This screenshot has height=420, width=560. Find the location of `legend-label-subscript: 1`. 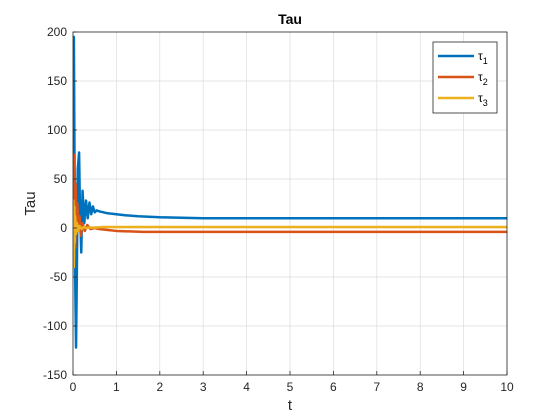

legend-label-subscript: 1 is located at coordinates (485, 61).